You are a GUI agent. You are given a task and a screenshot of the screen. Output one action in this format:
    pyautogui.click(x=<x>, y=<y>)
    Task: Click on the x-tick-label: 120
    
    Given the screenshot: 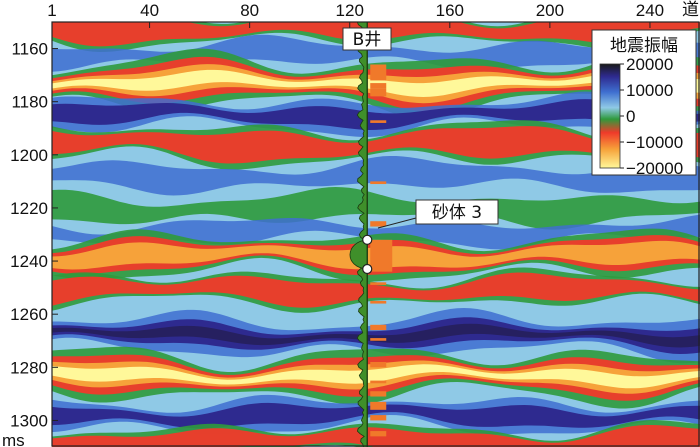 What is the action you would take?
    pyautogui.click(x=350, y=10)
    